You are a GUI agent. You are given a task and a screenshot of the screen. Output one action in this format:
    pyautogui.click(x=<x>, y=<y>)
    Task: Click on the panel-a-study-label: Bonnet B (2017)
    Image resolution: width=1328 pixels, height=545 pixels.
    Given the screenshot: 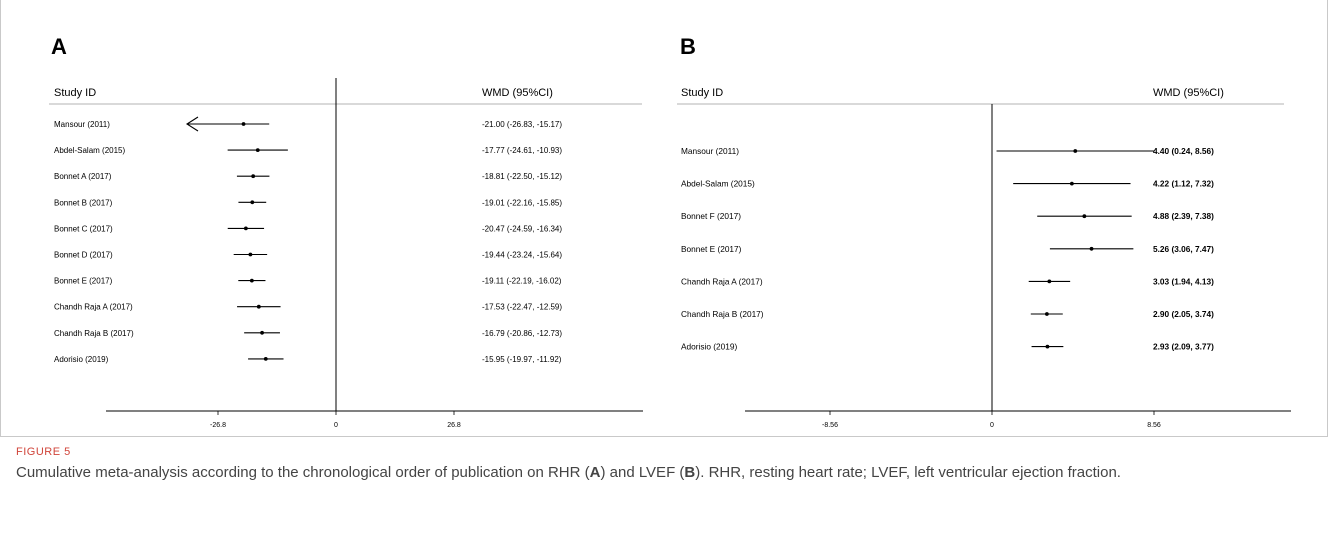 What is the action you would take?
    pyautogui.click(x=83, y=202)
    